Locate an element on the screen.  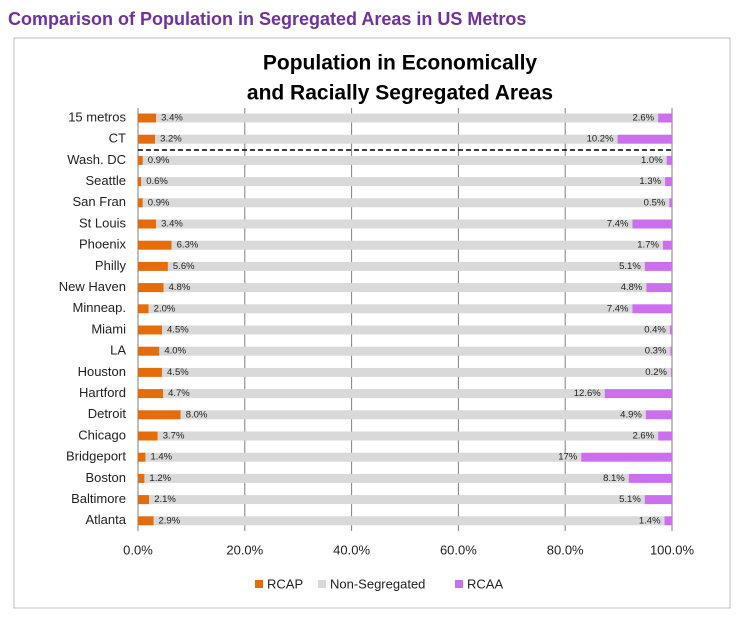
data-label: 4.5% is located at coordinates (178, 330).